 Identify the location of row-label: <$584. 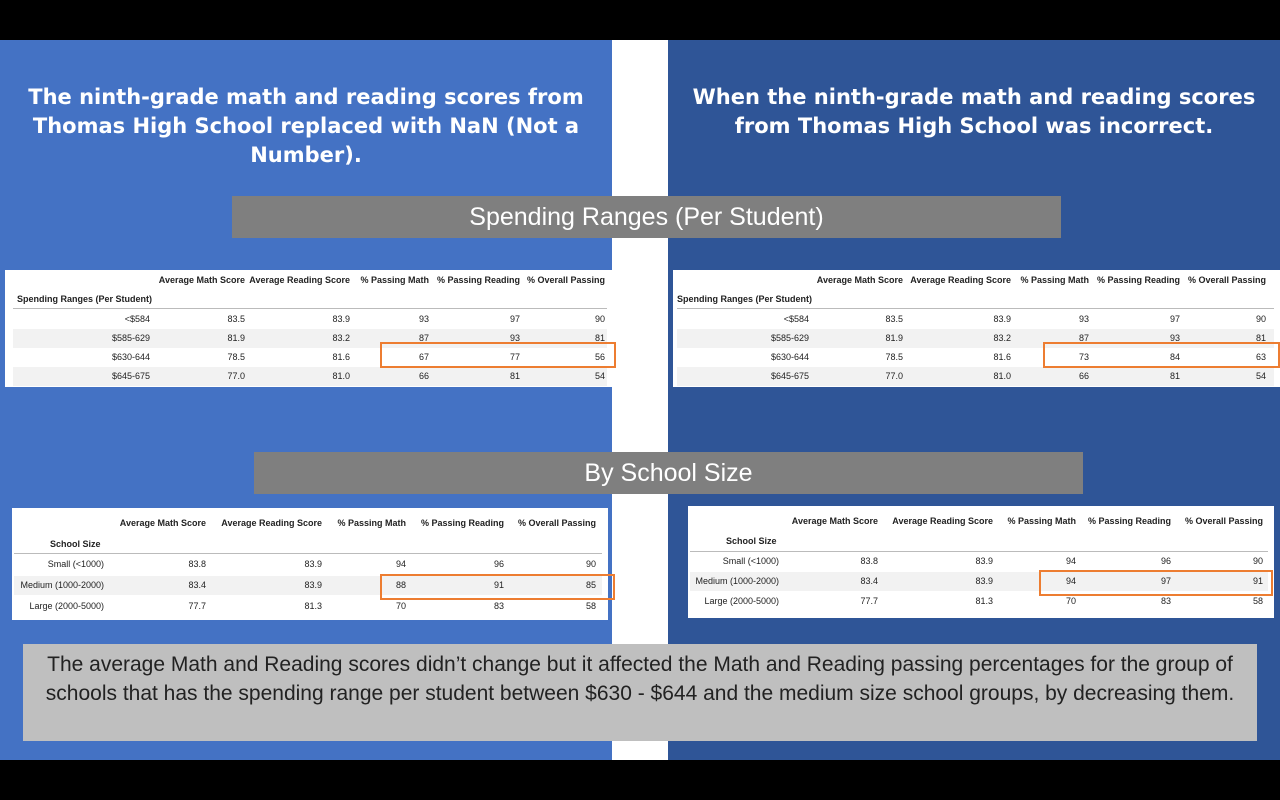
(137, 319).